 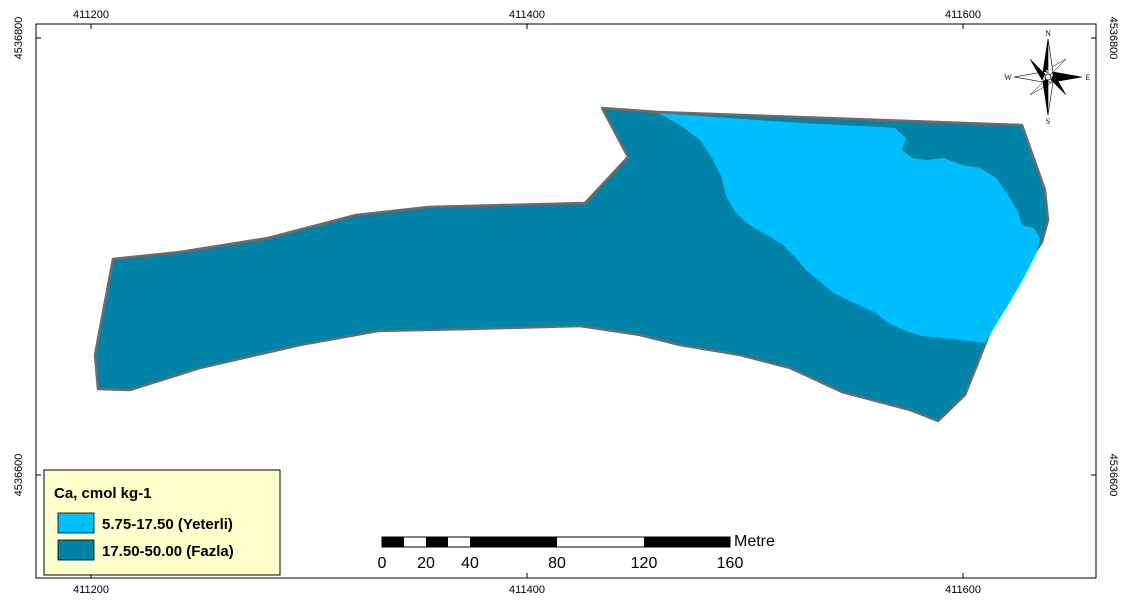 What do you see at coordinates (557, 563) in the screenshot?
I see `scale-tick-80: 80` at bounding box center [557, 563].